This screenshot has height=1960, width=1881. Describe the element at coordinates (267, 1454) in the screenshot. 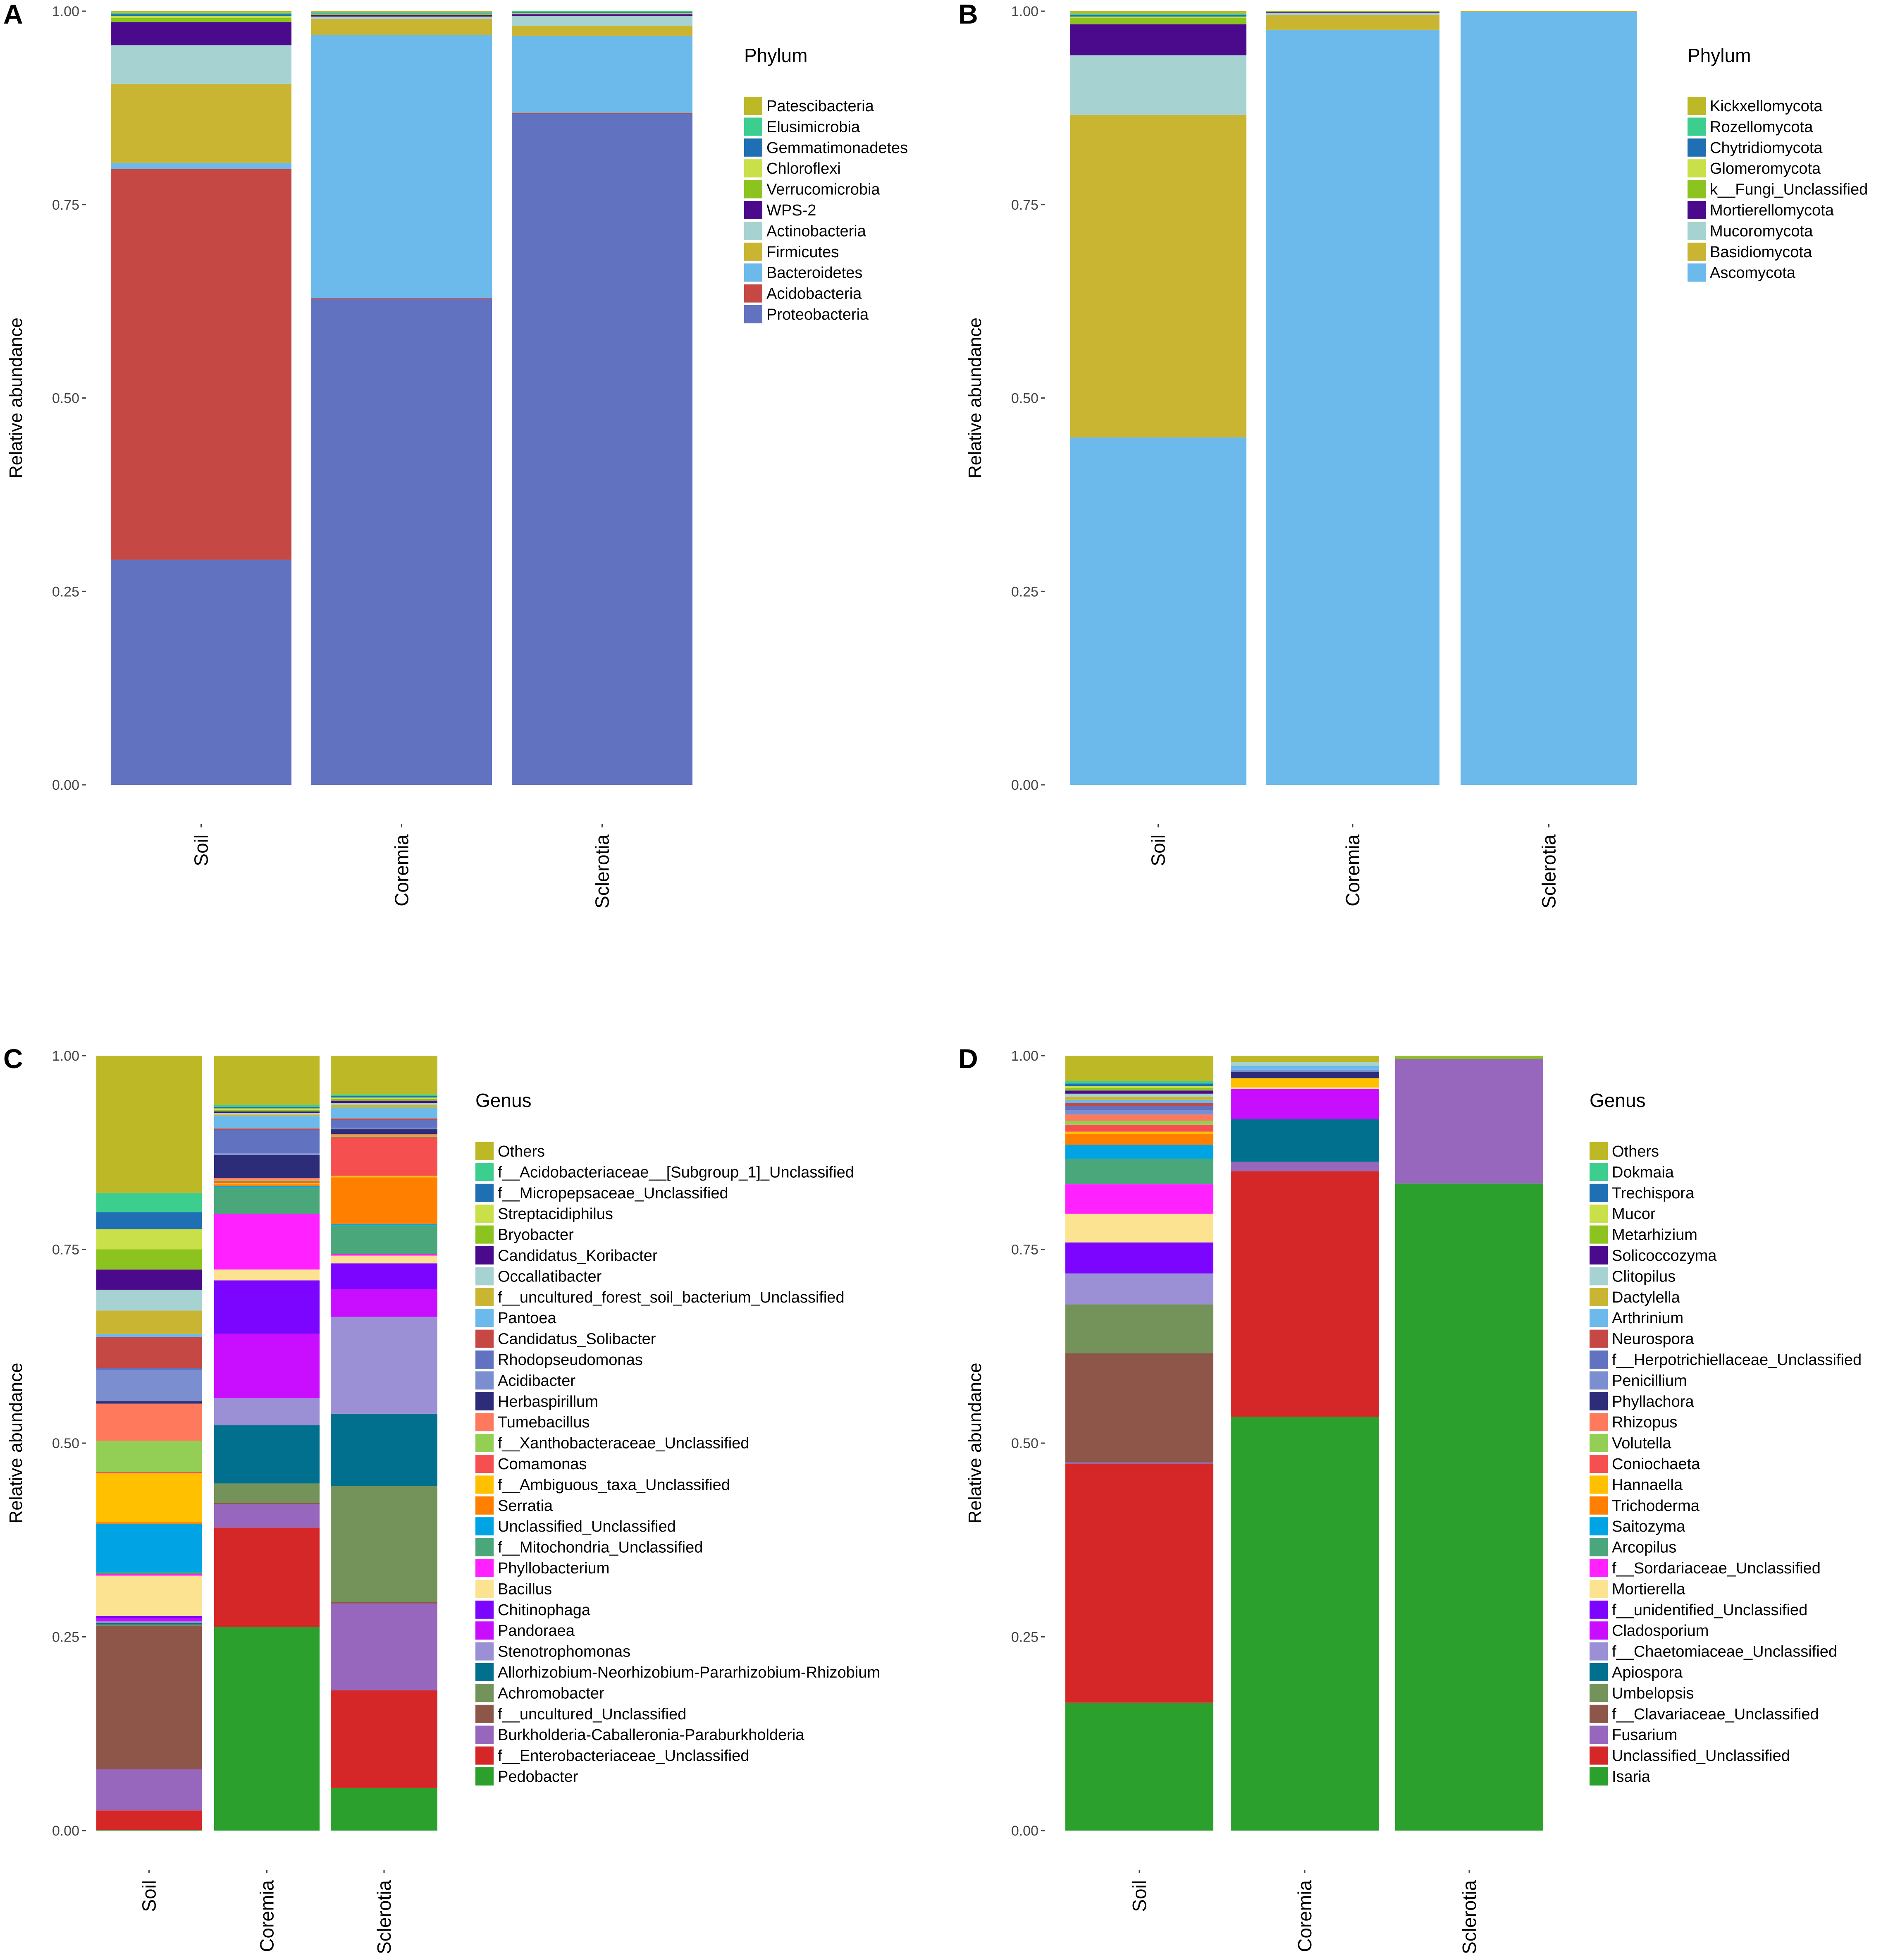

I see `bar-segment-coremia-allorhizobium-neorhizobium-pararhizobium-rhizobium` at that location.